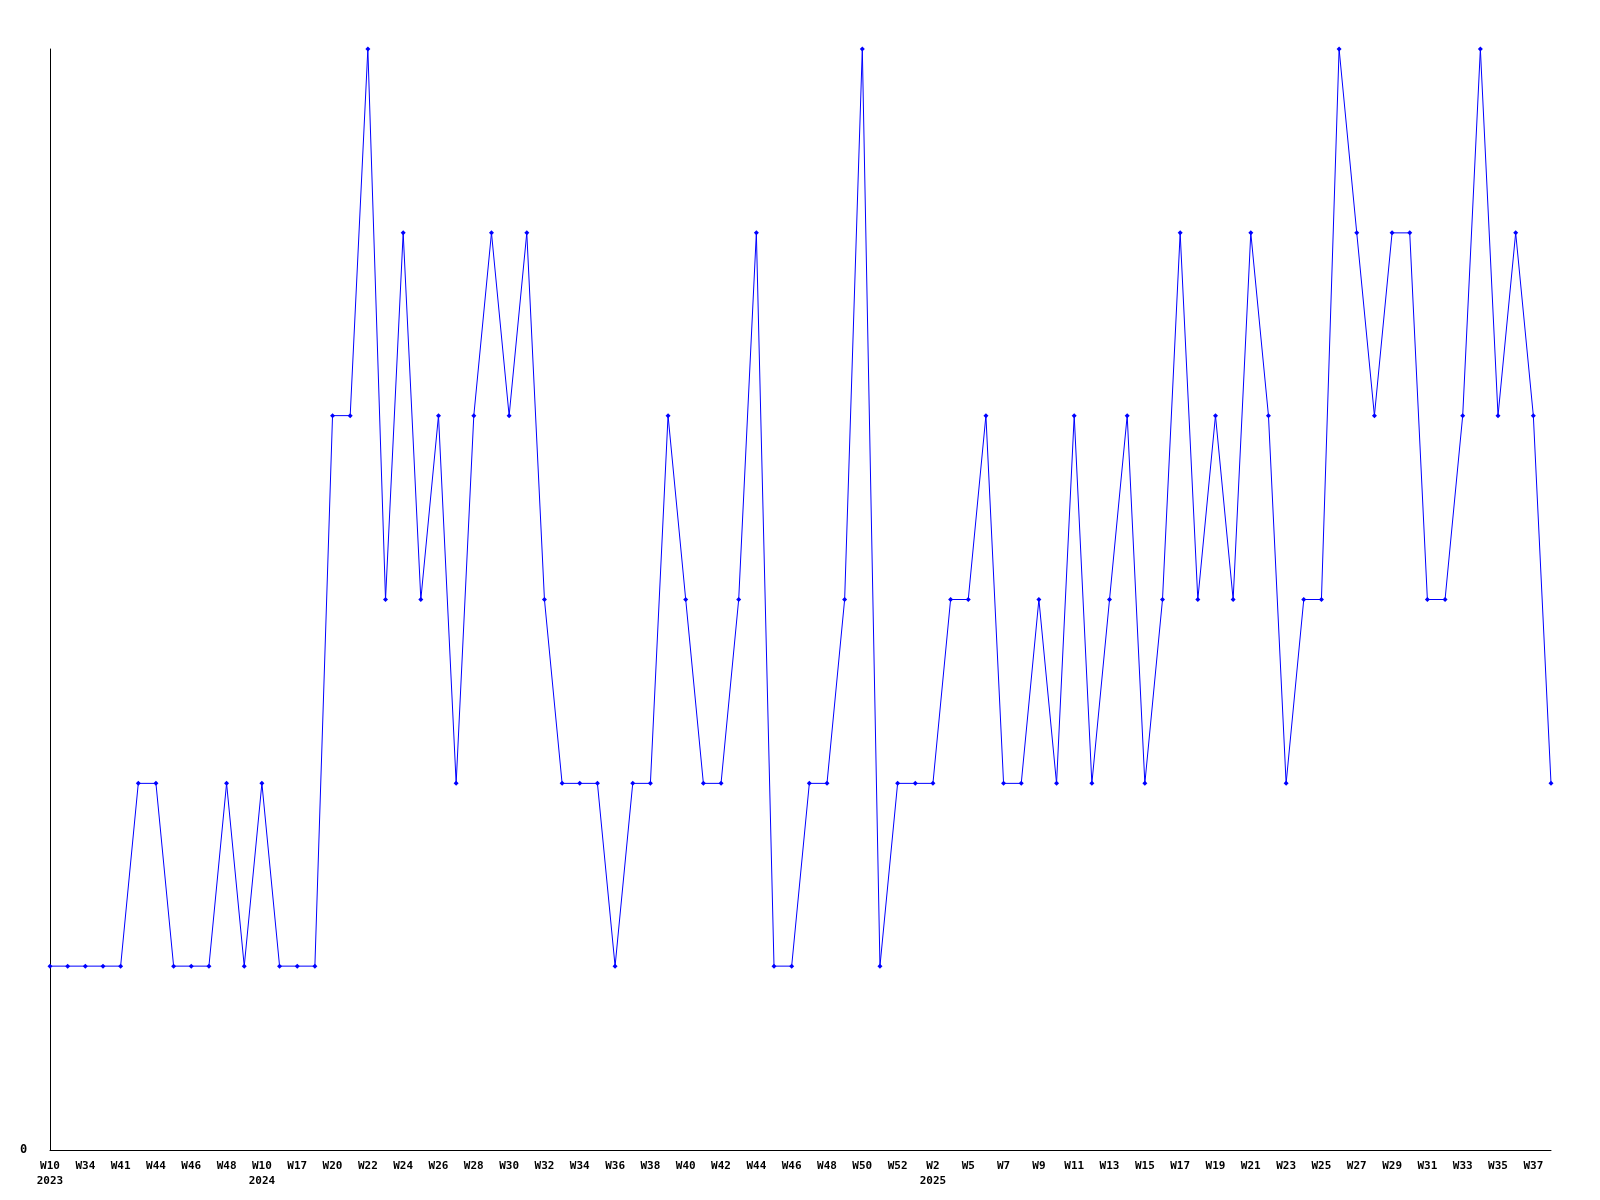 The height and width of the screenshot is (1200, 1600). Describe the element at coordinates (1286, 1165) in the screenshot. I see `x-tick-label: W23` at that location.